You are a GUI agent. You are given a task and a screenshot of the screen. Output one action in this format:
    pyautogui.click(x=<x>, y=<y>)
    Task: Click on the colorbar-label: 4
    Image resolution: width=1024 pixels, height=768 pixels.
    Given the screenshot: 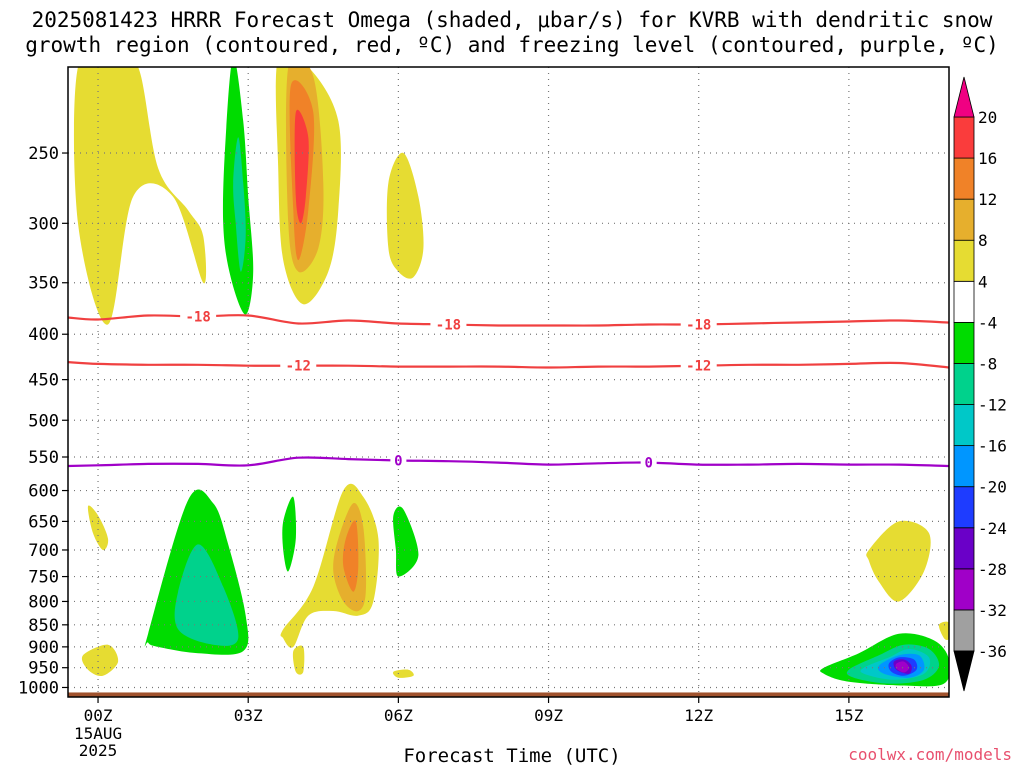 What is the action you would take?
    pyautogui.click(x=983, y=281)
    